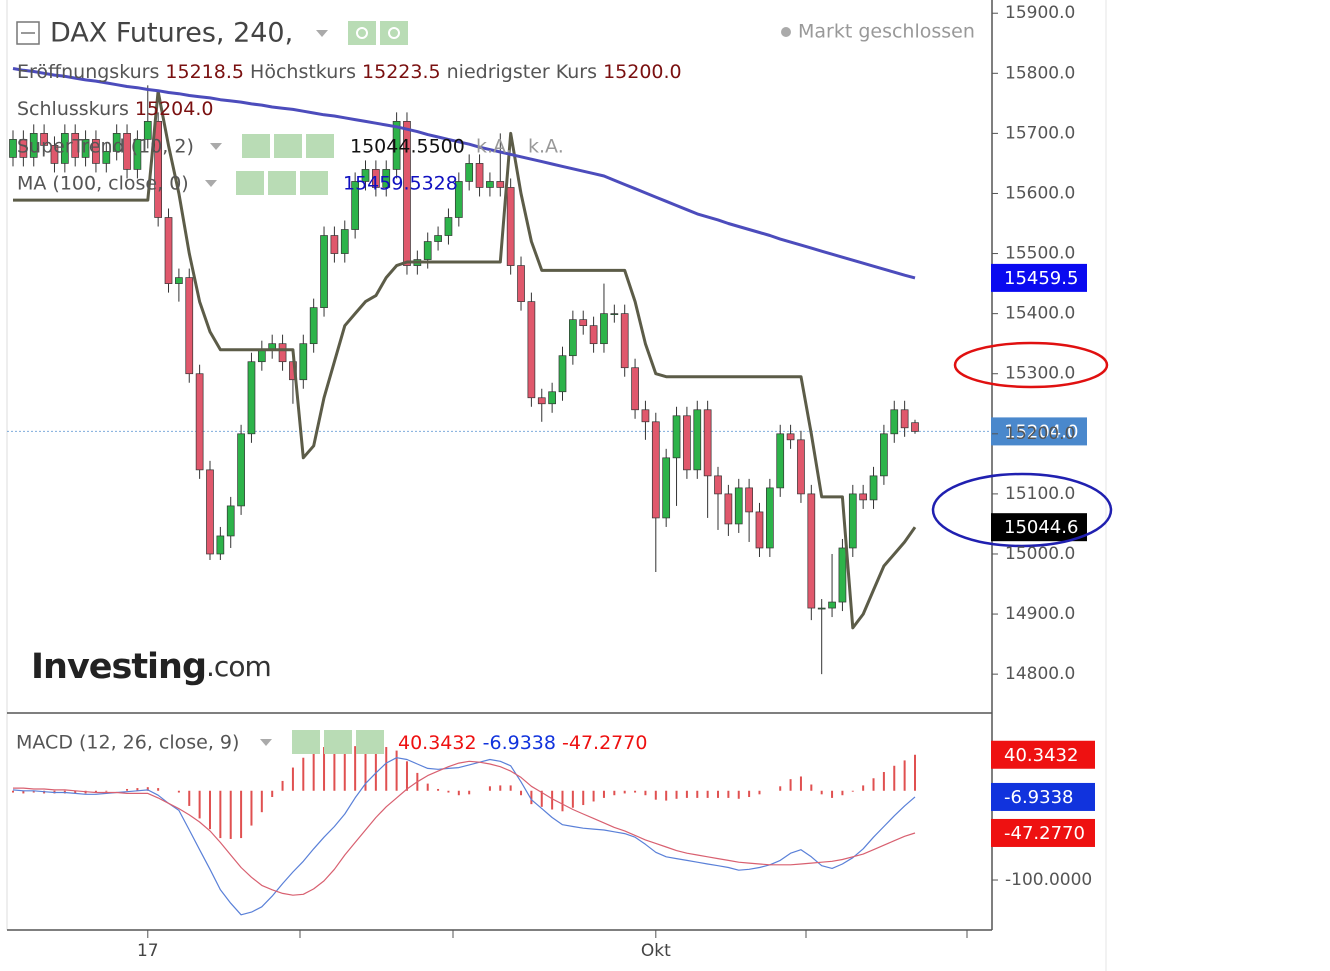  Describe the element at coordinates (28, 33) in the screenshot. I see `collapse-button` at that location.